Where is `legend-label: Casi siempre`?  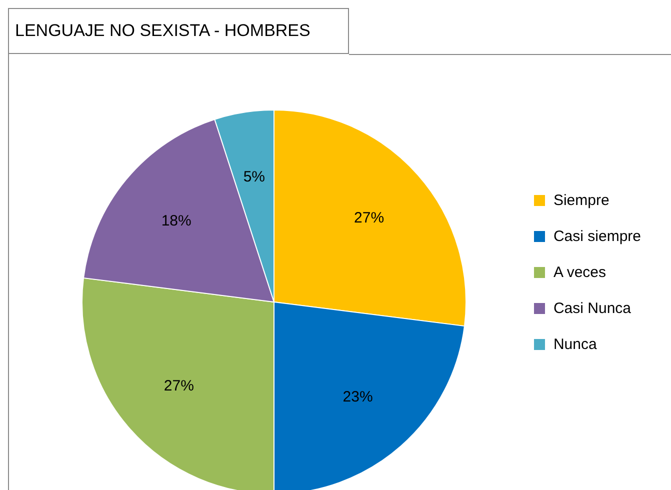 legend-label: Casi siempre is located at coordinates (597, 236).